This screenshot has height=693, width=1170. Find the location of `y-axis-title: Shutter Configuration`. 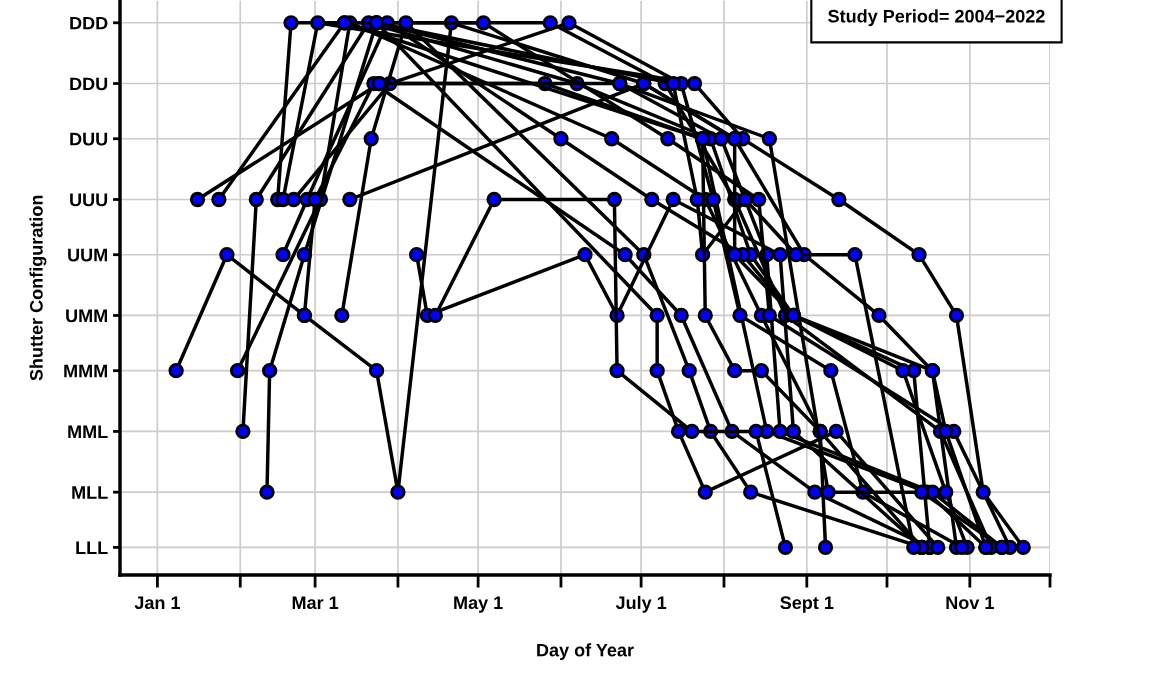

y-axis-title: Shutter Configuration is located at coordinates (38, 288).